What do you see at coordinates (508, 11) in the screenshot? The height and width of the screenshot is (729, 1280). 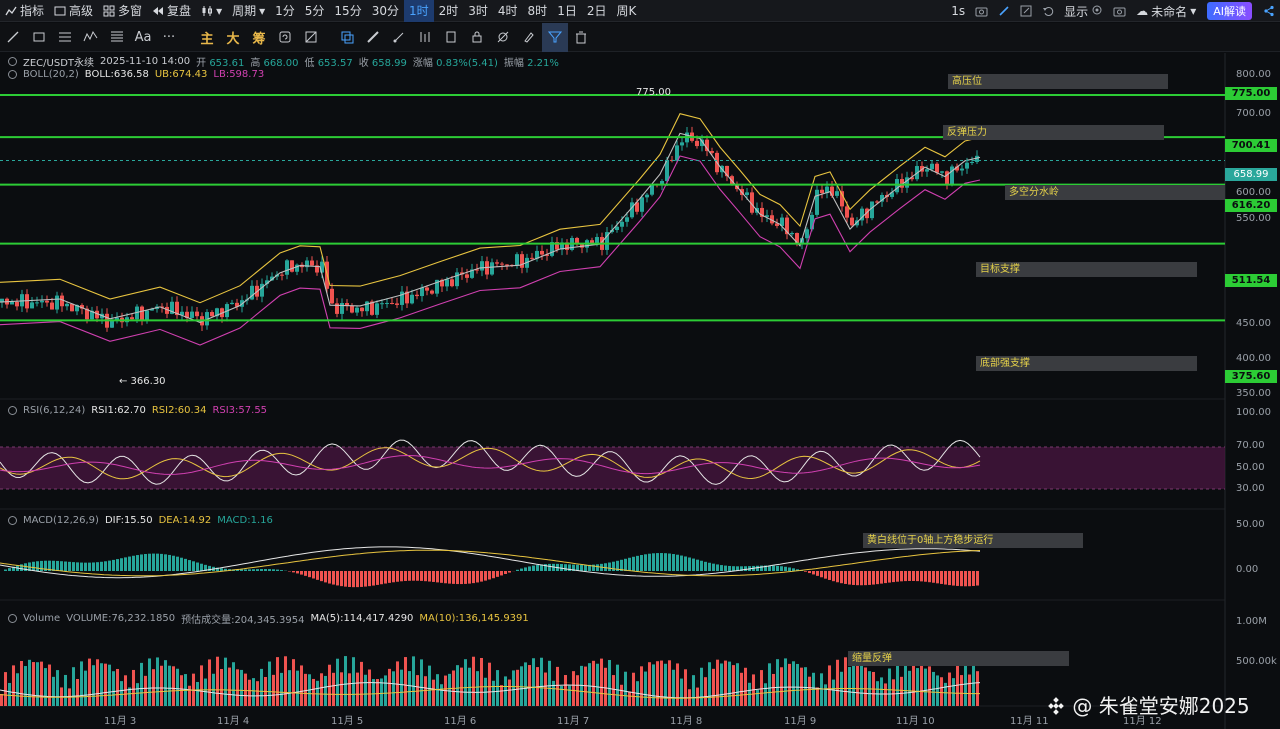 I see `interval-tab: 4时` at bounding box center [508, 11].